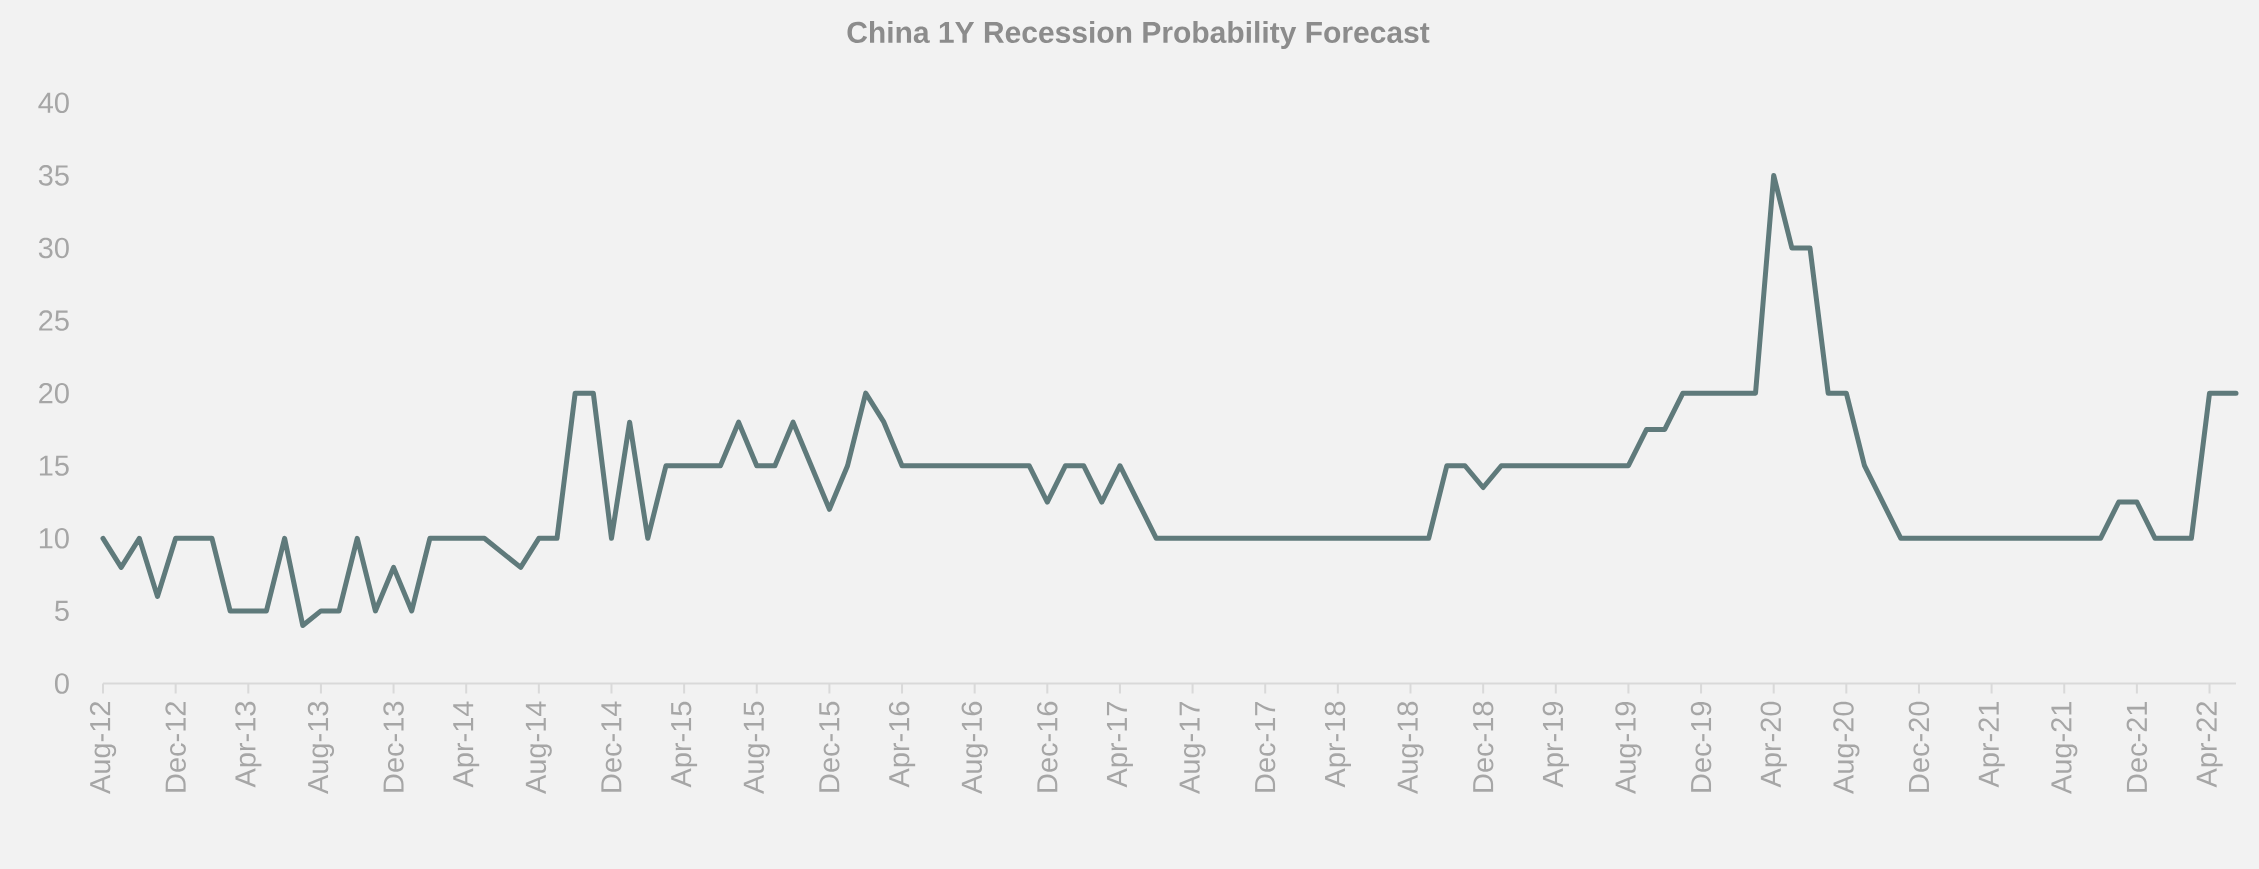 Image resolution: width=2259 pixels, height=869 pixels. What do you see at coordinates (1047, 746) in the screenshot?
I see `x-tick-label: Dec-16` at bounding box center [1047, 746].